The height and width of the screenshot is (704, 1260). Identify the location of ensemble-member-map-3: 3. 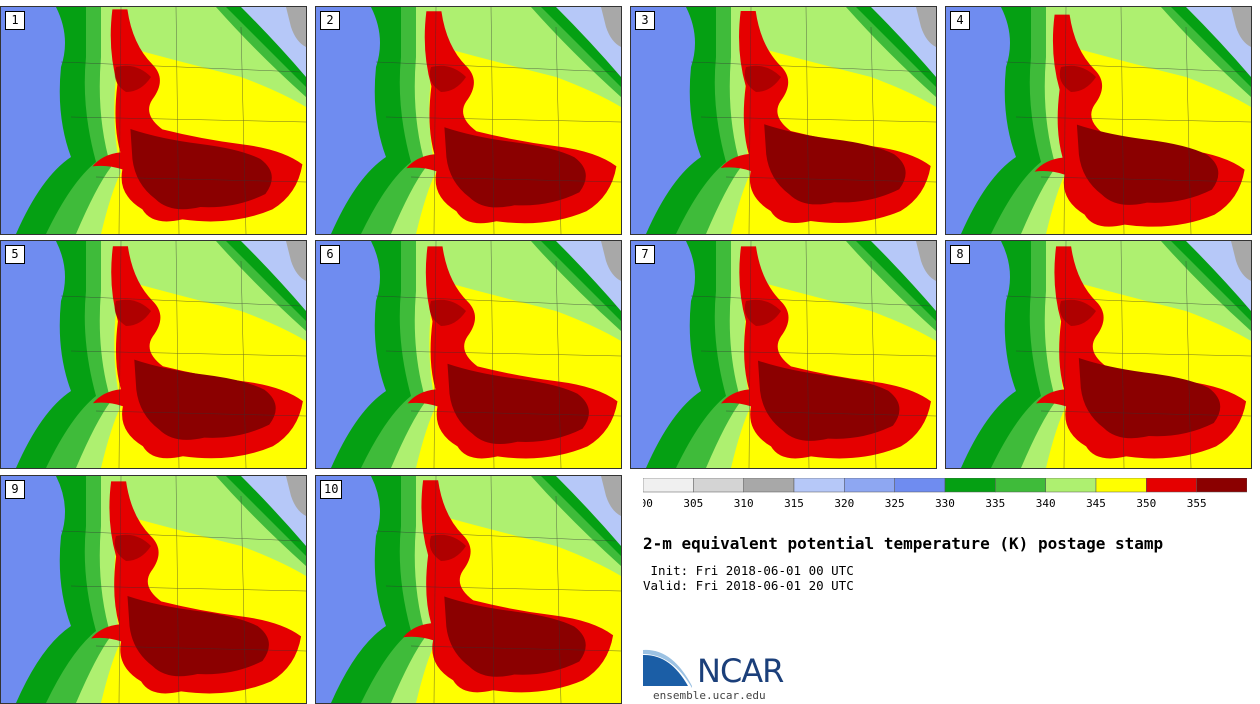
(783, 120).